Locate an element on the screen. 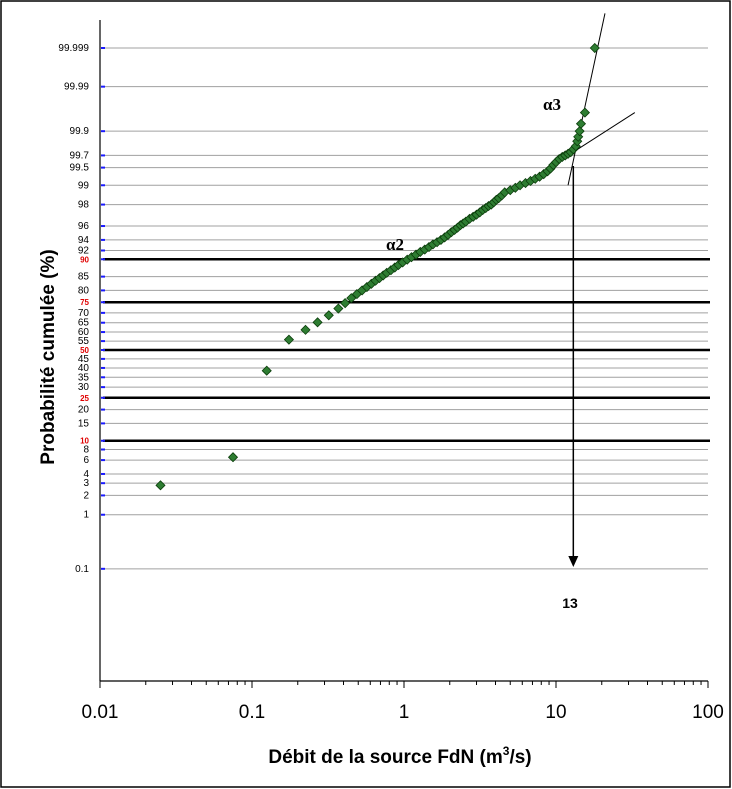  y-tick-label: 1 is located at coordinates (86, 515).